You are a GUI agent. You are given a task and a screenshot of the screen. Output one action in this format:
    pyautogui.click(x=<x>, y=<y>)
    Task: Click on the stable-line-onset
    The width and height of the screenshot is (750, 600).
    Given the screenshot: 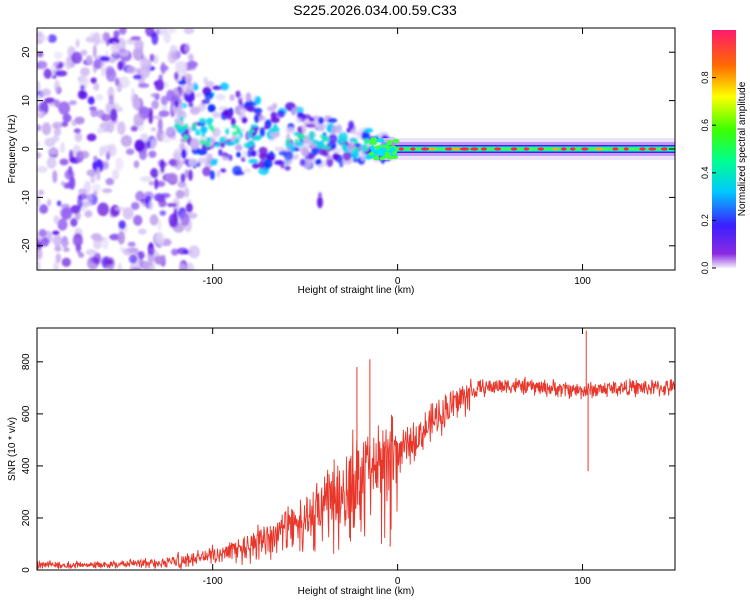 What is the action you would take?
    pyautogui.click(x=396, y=141)
    